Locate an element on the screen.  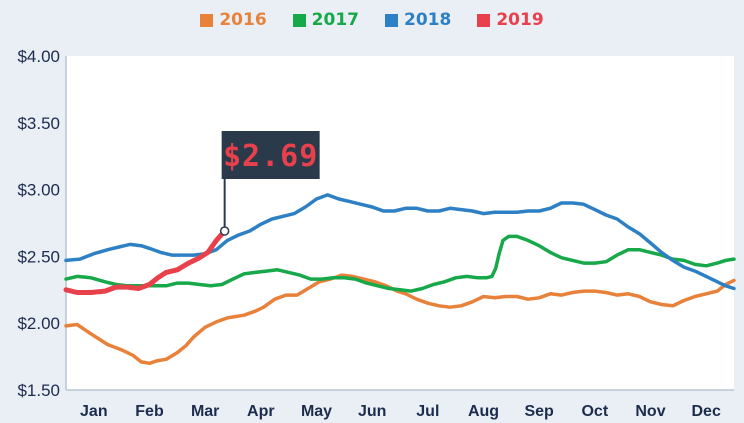
y-axis-ticks: $4.00 $3.50 $3.00 $2.50 $2.00 $1.50 is located at coordinates (38, 223).